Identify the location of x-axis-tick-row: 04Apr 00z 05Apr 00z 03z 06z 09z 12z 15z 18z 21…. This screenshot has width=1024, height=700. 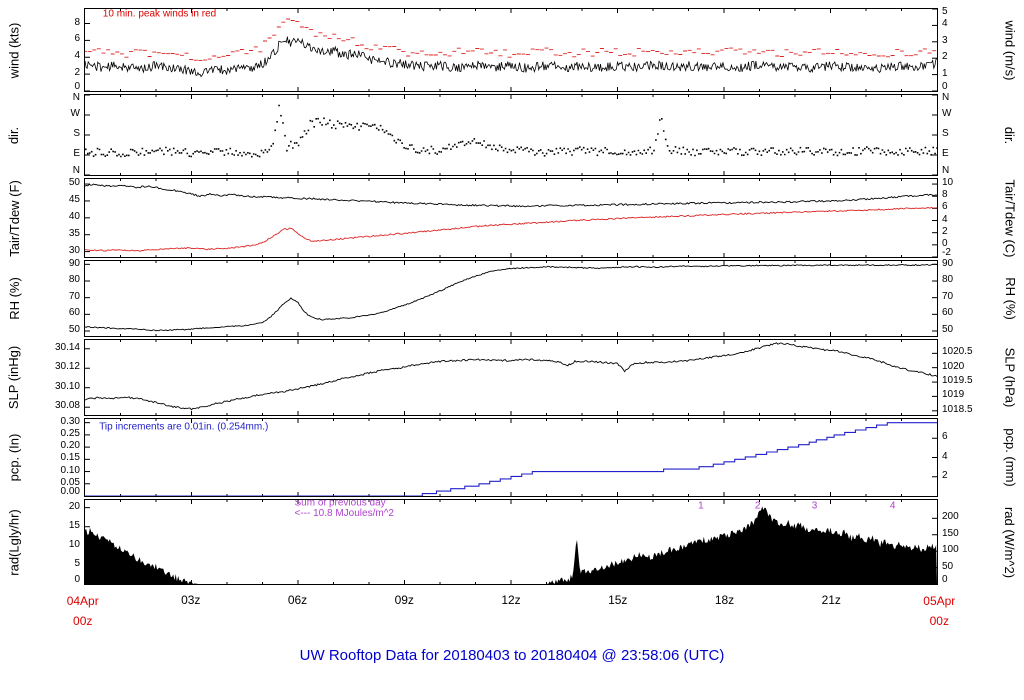
(511, 610).